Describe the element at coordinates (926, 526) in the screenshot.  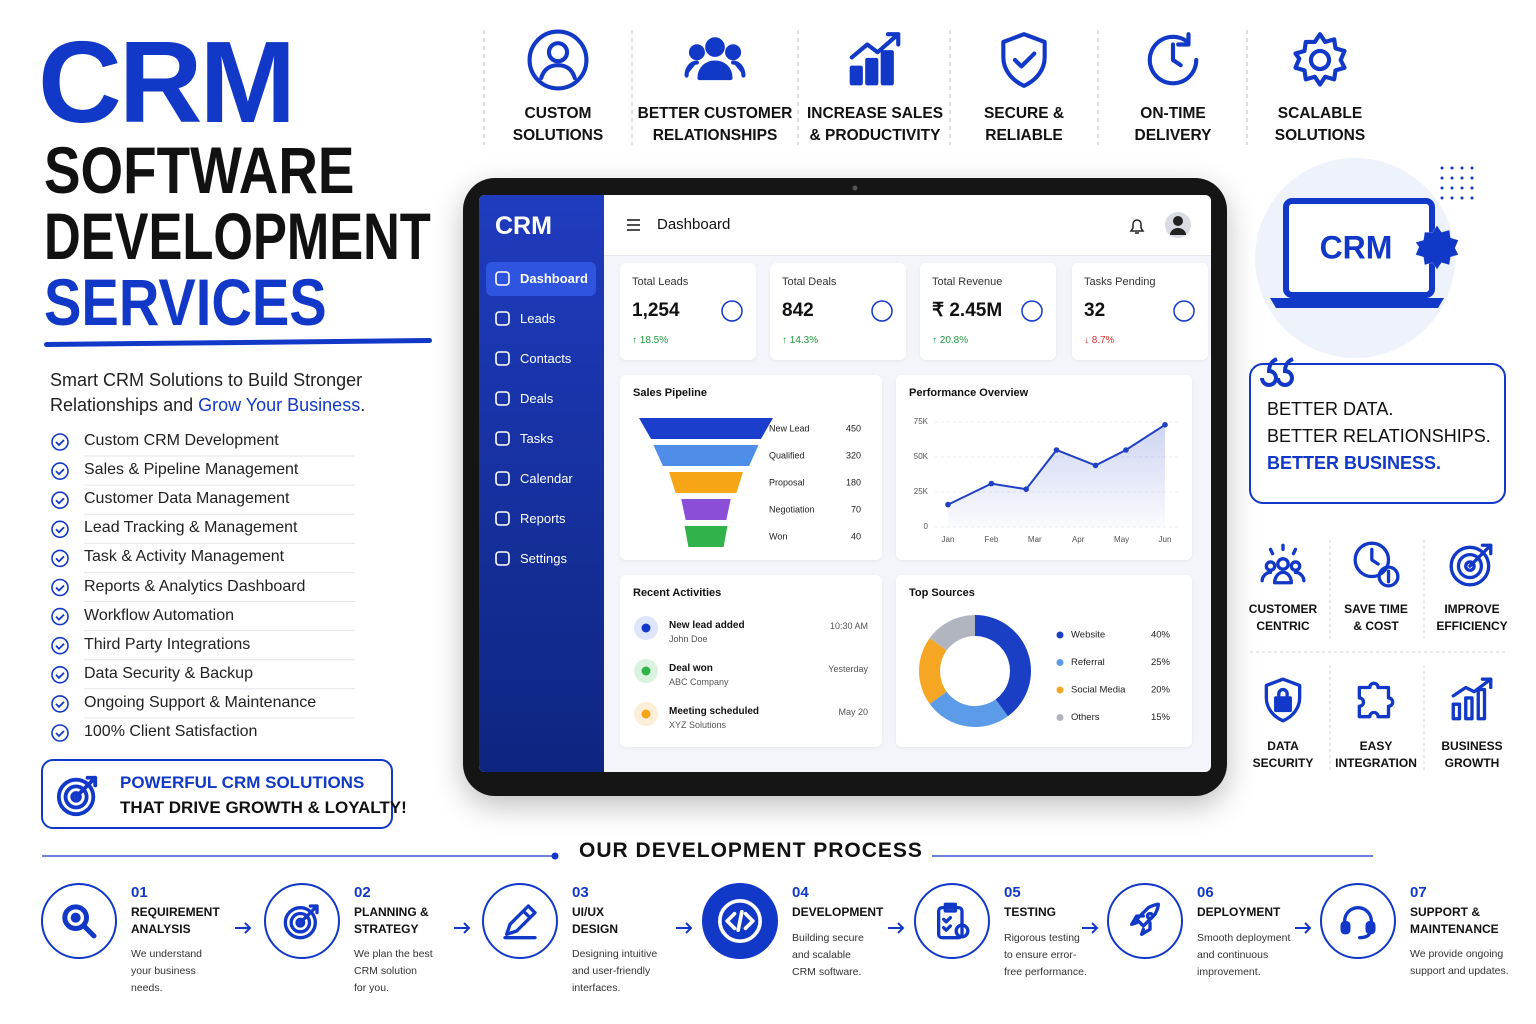
I see `y-tick-label: 0` at that location.